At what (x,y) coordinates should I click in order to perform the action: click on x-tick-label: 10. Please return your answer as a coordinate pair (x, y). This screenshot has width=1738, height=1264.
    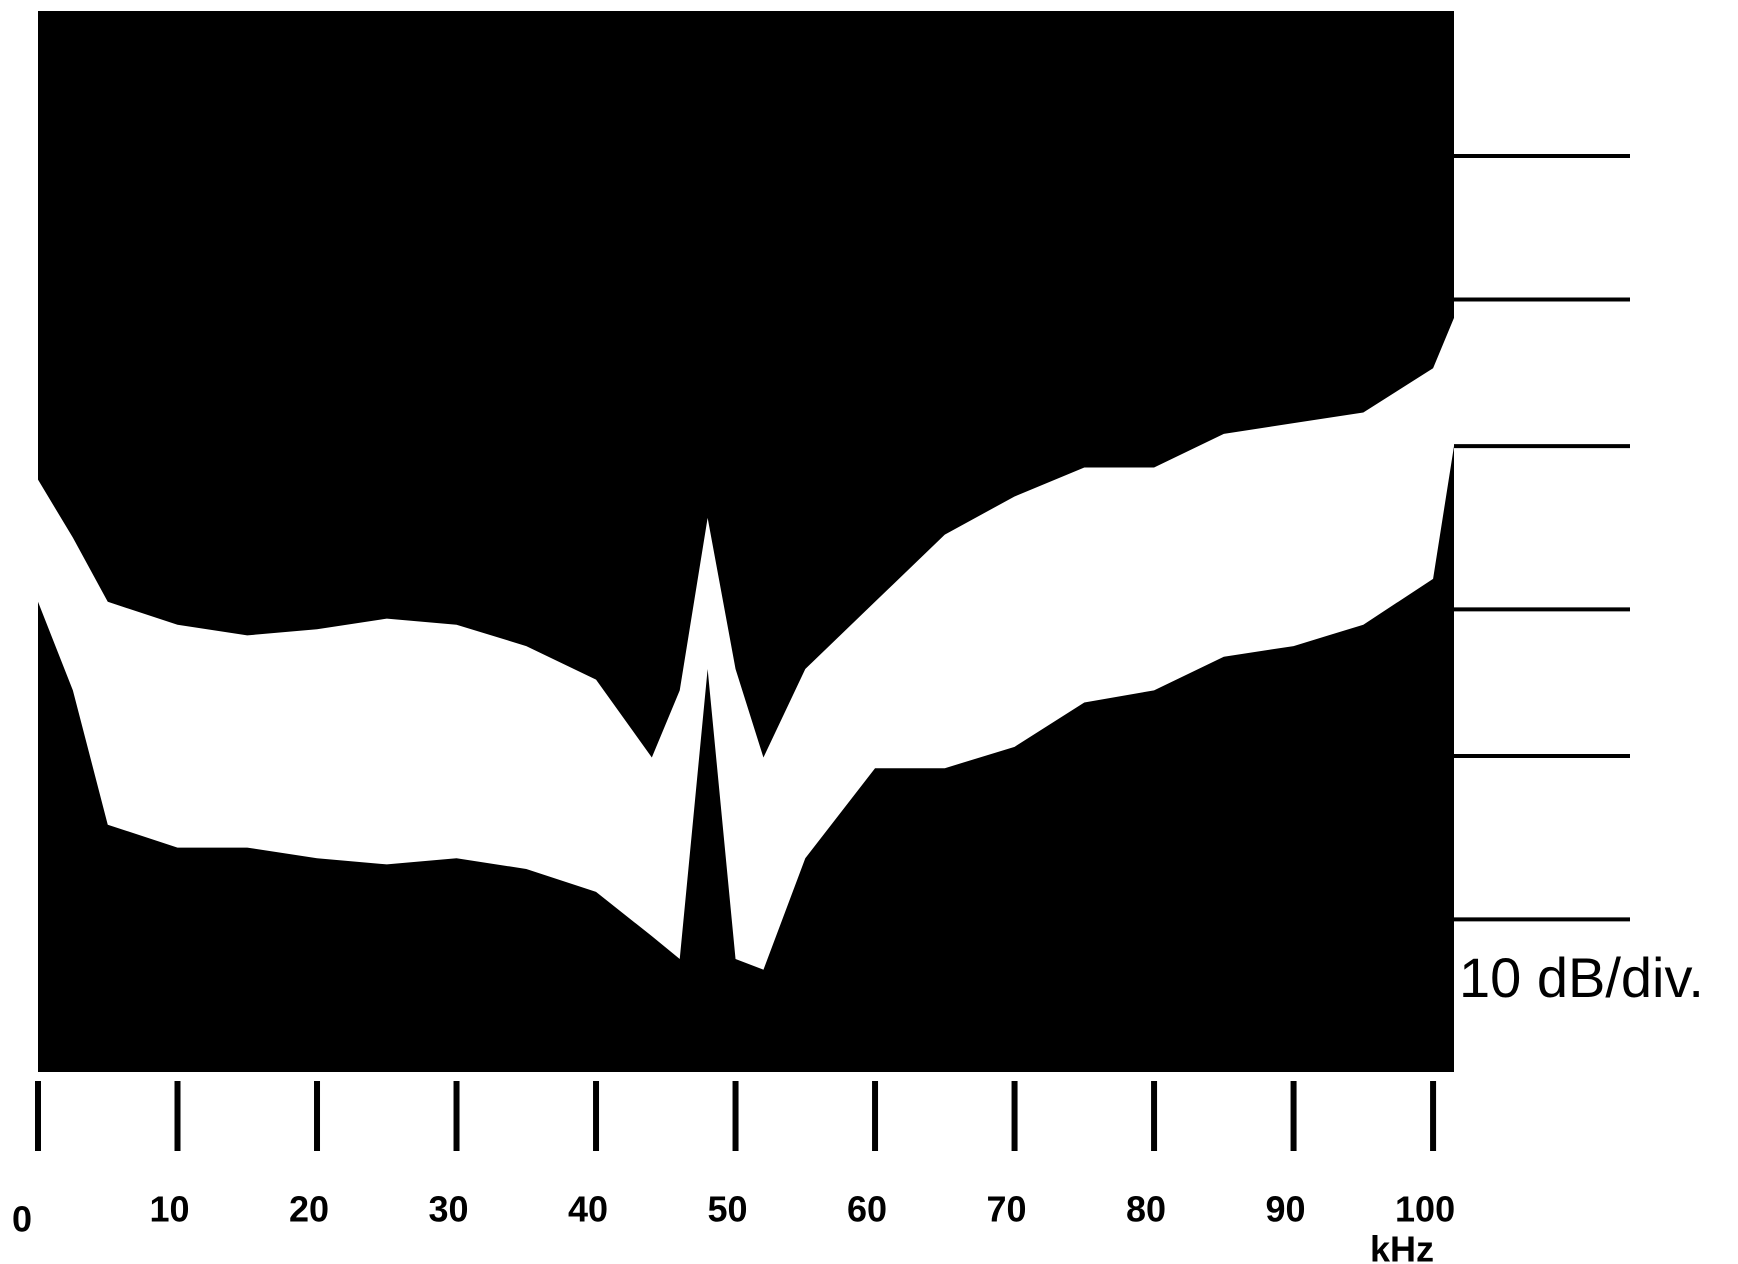
    Looking at the image, I should click on (169, 1209).